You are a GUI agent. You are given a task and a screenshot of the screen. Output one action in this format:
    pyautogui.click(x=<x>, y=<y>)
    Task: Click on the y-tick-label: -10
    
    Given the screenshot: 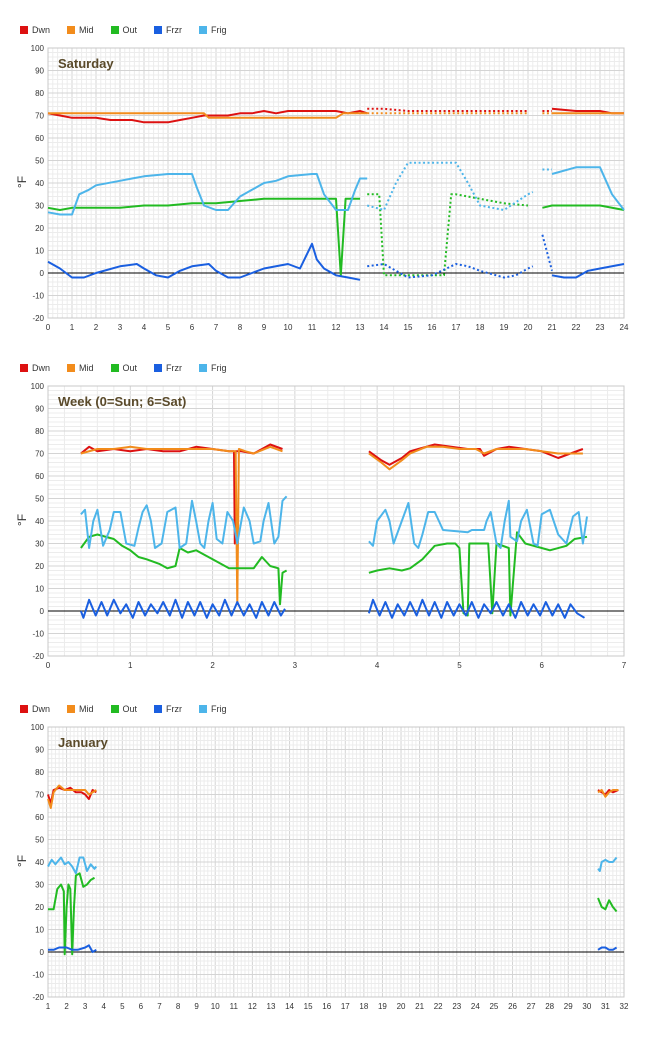 What is the action you would take?
    pyautogui.click(x=38, y=296)
    